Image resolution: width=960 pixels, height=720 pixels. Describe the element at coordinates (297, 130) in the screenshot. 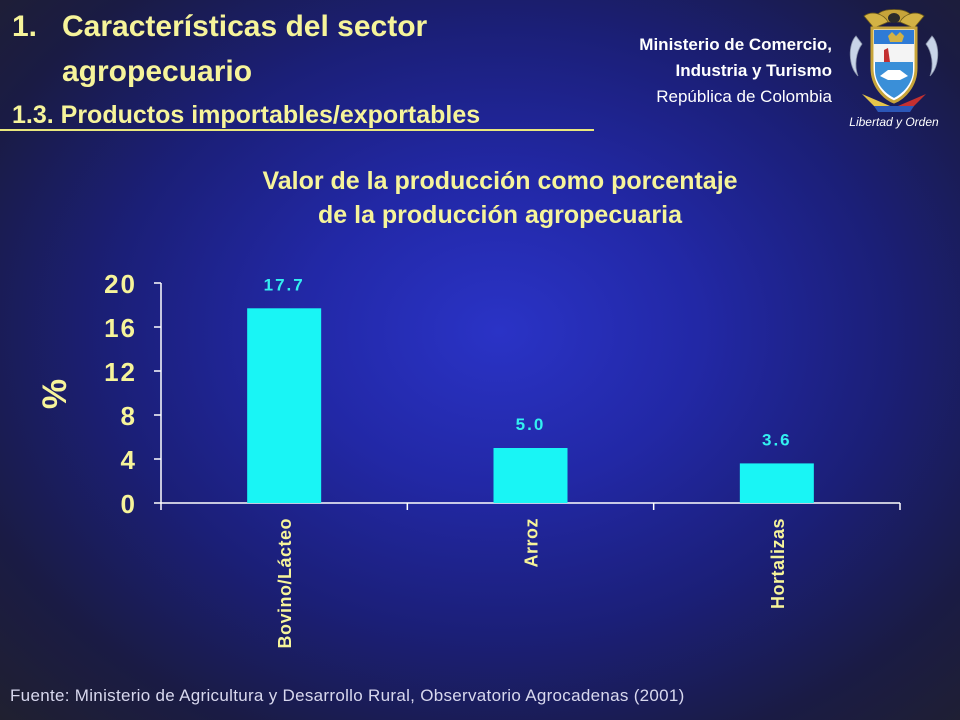

I see `subtitle-underline` at that location.